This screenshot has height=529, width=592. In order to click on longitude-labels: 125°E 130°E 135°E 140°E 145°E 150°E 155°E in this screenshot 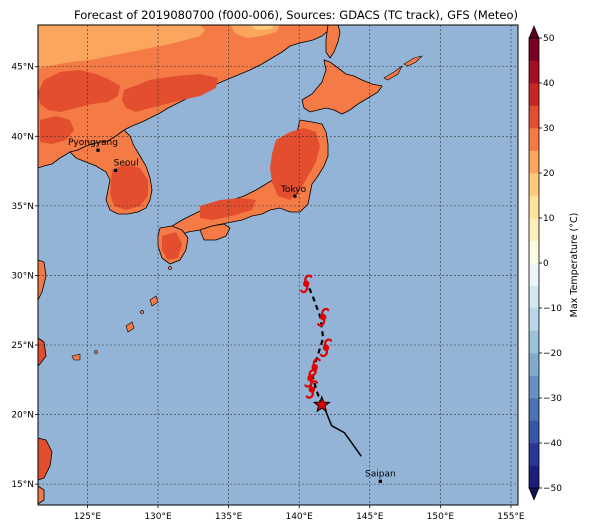, I will do `click(299, 513)`.